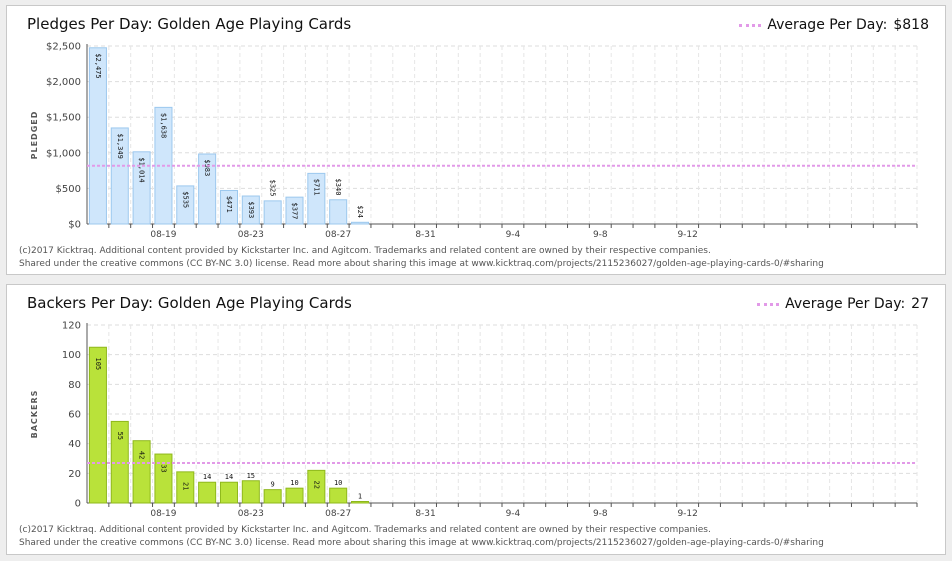 The width and height of the screenshot is (952, 561). I want to click on bar-value-label: 33, so click(163, 468).